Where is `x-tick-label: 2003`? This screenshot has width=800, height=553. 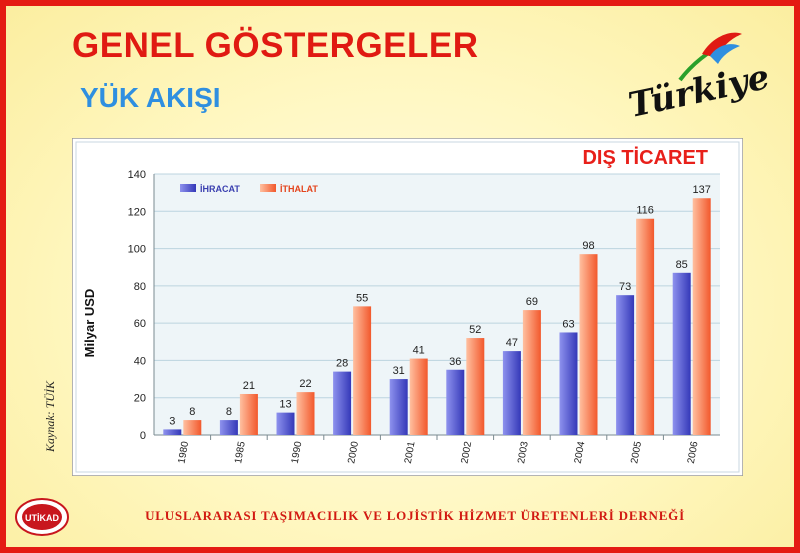
x-tick-label: 2003 is located at coordinates (523, 452).